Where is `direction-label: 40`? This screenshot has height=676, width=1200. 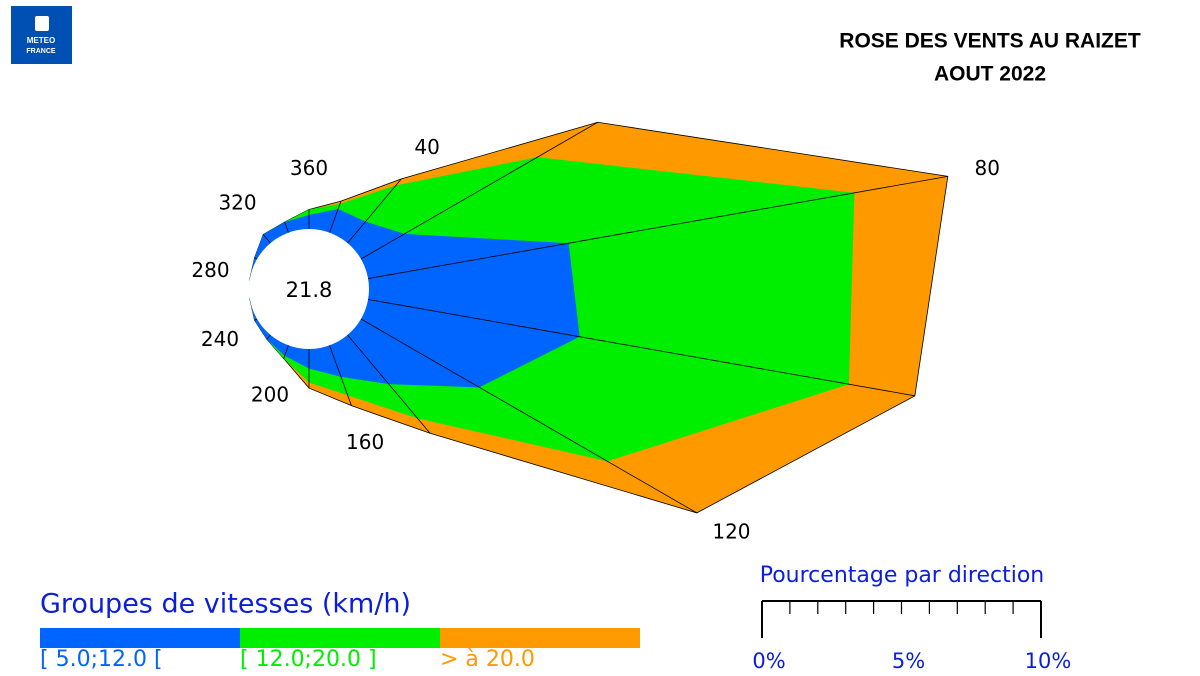 direction-label: 40 is located at coordinates (426, 147).